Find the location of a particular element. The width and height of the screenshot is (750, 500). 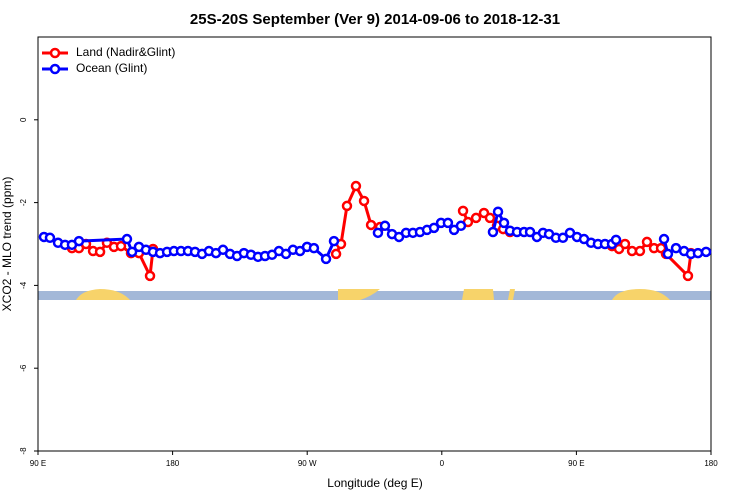

y-tick-label: -2 is located at coordinates (23, 202).